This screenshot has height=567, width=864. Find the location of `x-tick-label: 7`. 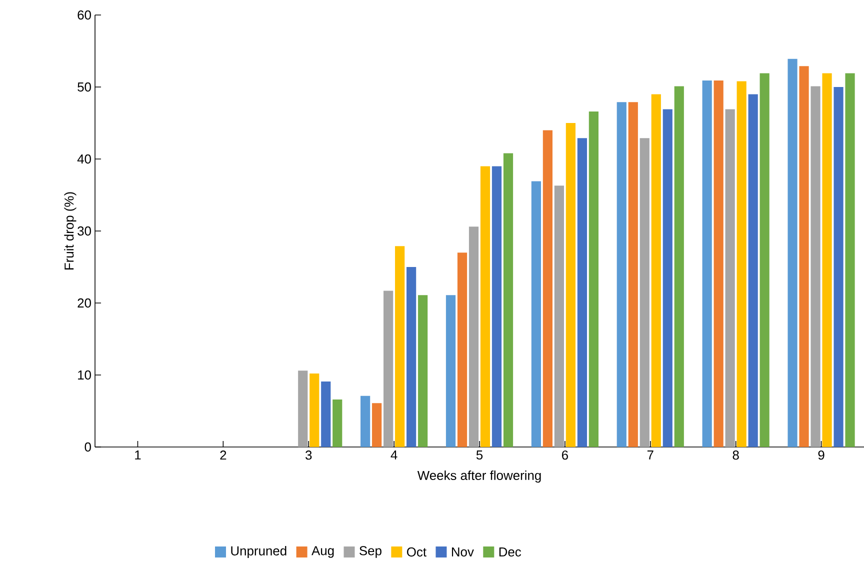

x-tick-label: 7 is located at coordinates (650, 455).